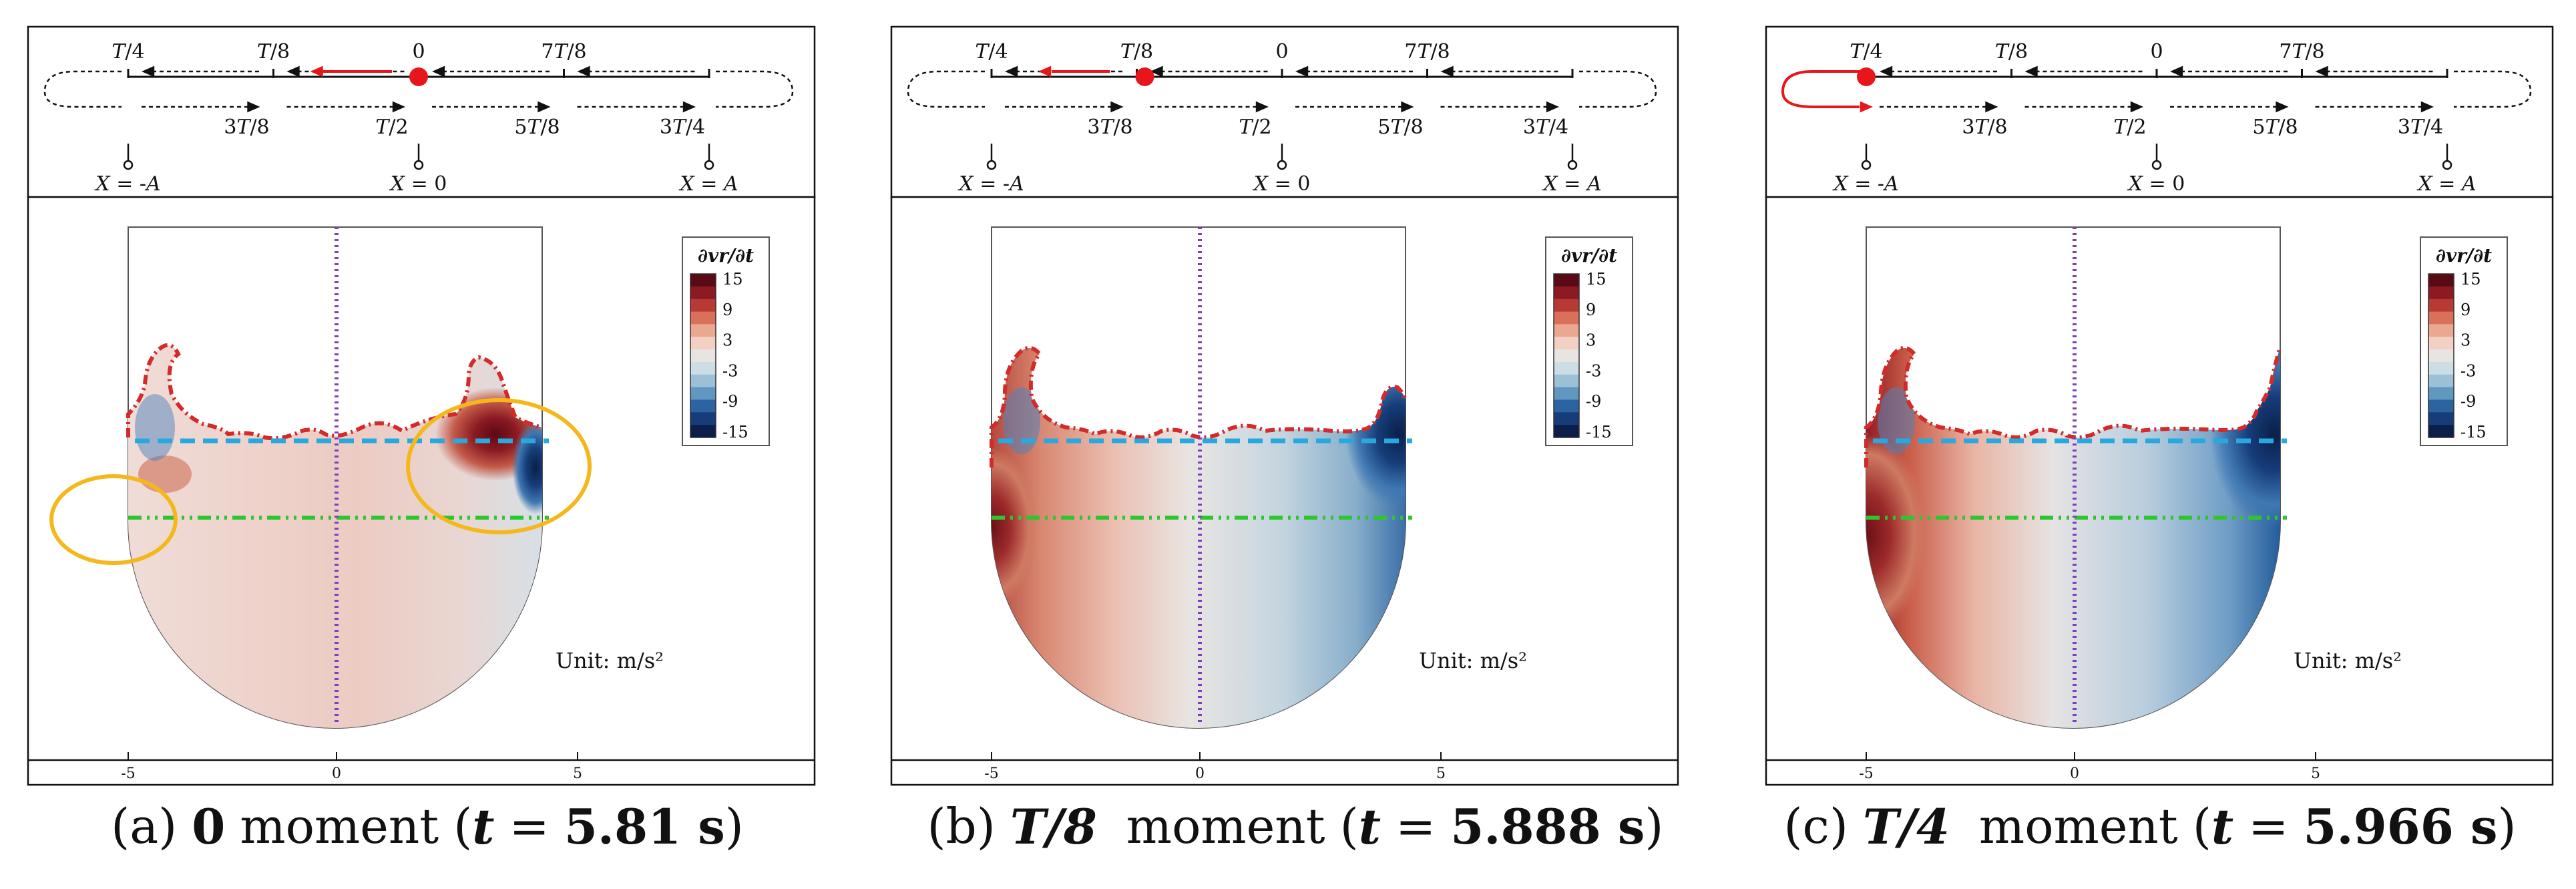 Image resolution: width=2576 pixels, height=889 pixels. I want to click on caption-letter: (b), so click(962, 826).